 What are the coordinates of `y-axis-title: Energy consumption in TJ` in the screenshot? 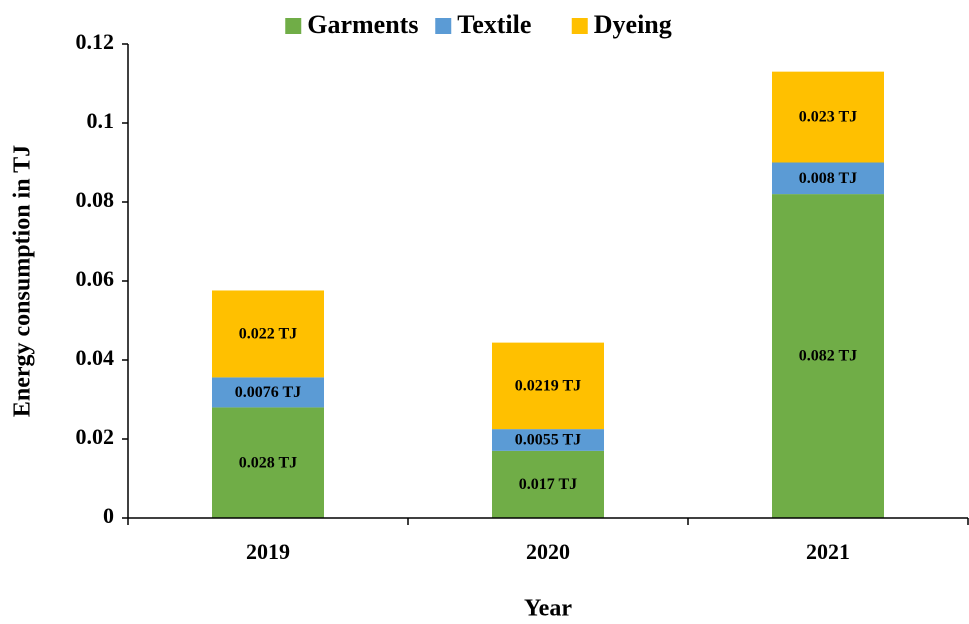 It's located at (23, 281).